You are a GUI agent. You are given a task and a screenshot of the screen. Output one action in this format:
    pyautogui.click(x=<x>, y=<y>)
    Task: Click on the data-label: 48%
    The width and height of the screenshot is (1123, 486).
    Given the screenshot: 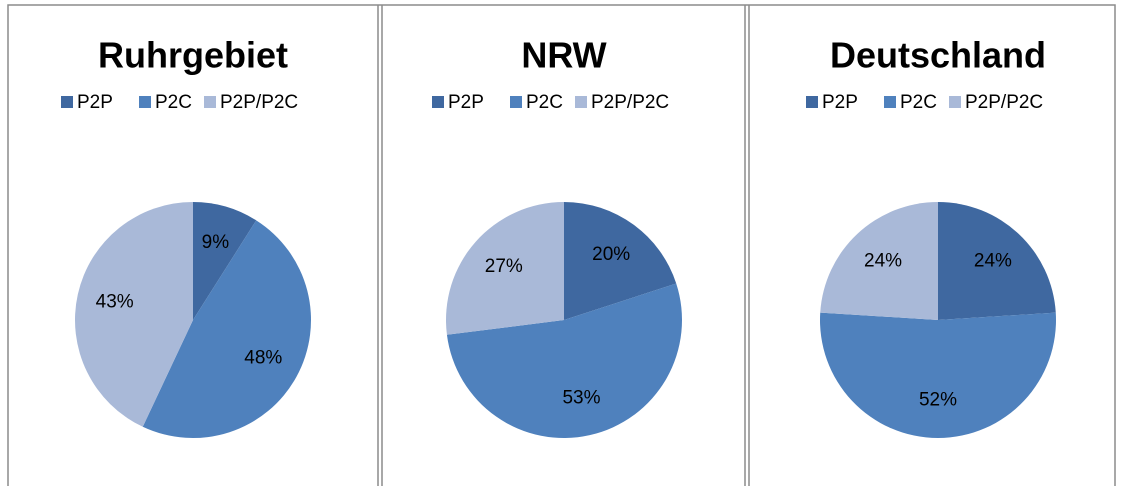 What is the action you would take?
    pyautogui.click(x=263, y=358)
    